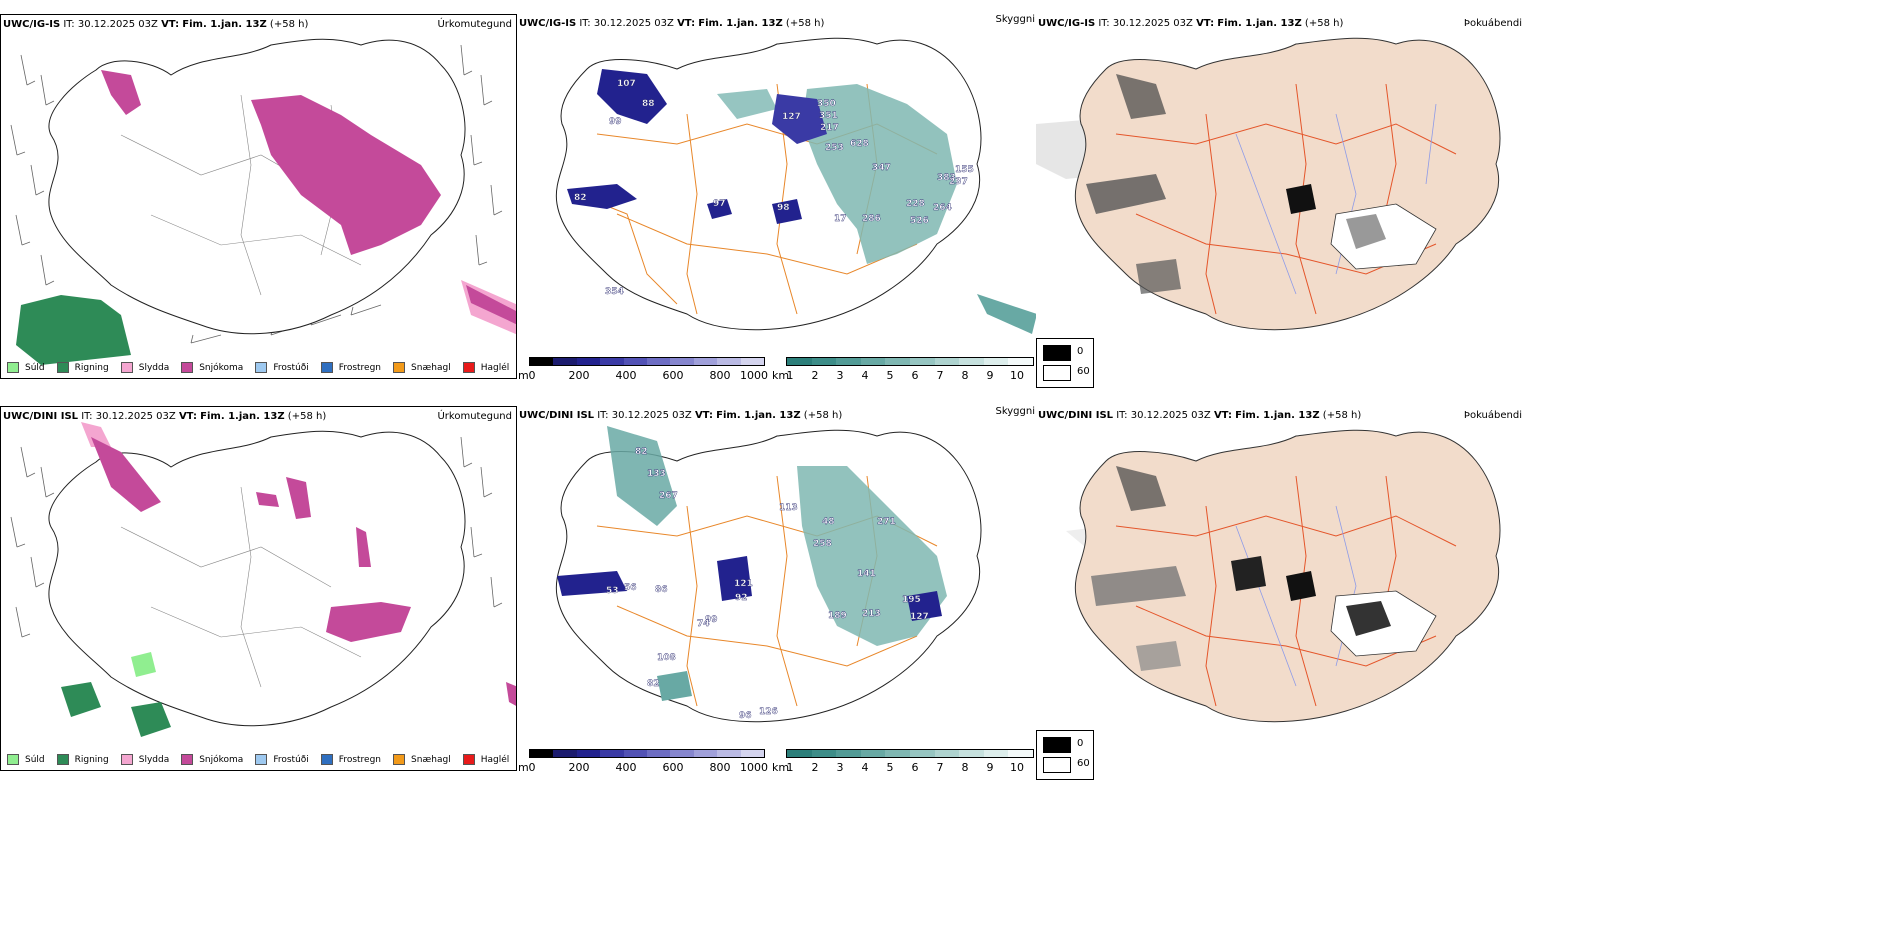 This screenshot has width=1900, height=950. Describe the element at coordinates (532, 375) in the screenshot. I see `colorbar-tick: 0` at that location.